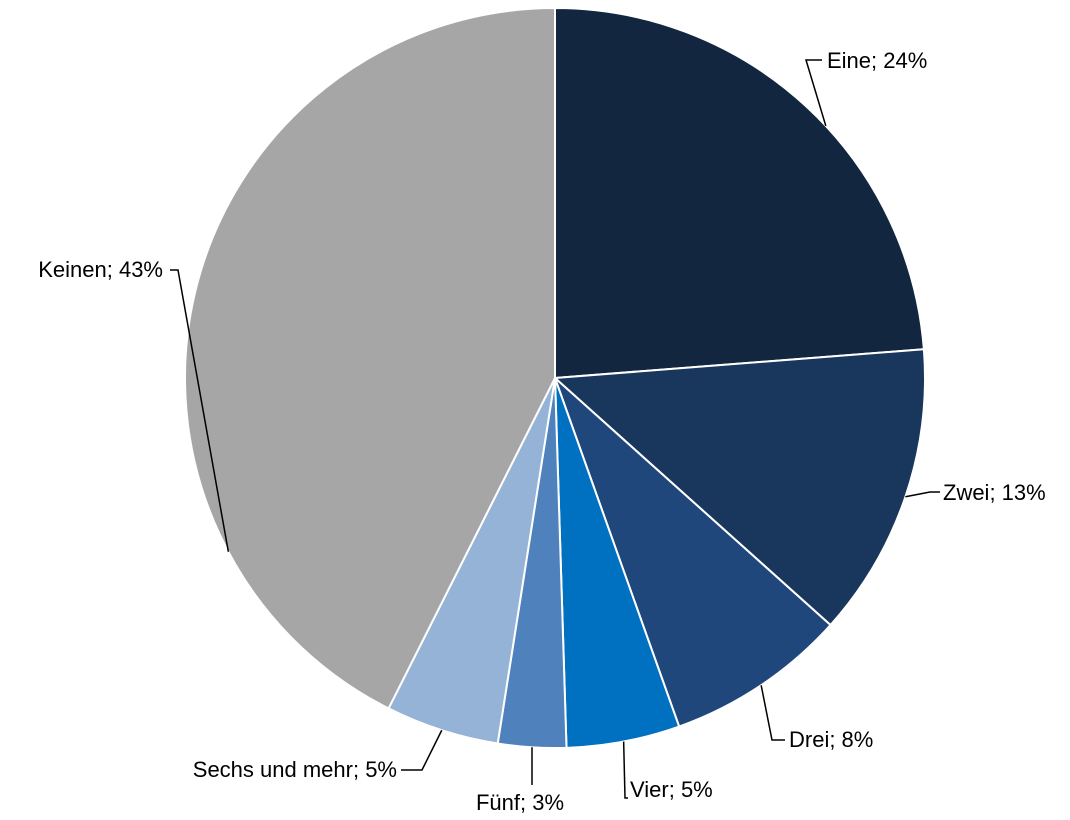  I want to click on leader-line-keinen, so click(200, 410).